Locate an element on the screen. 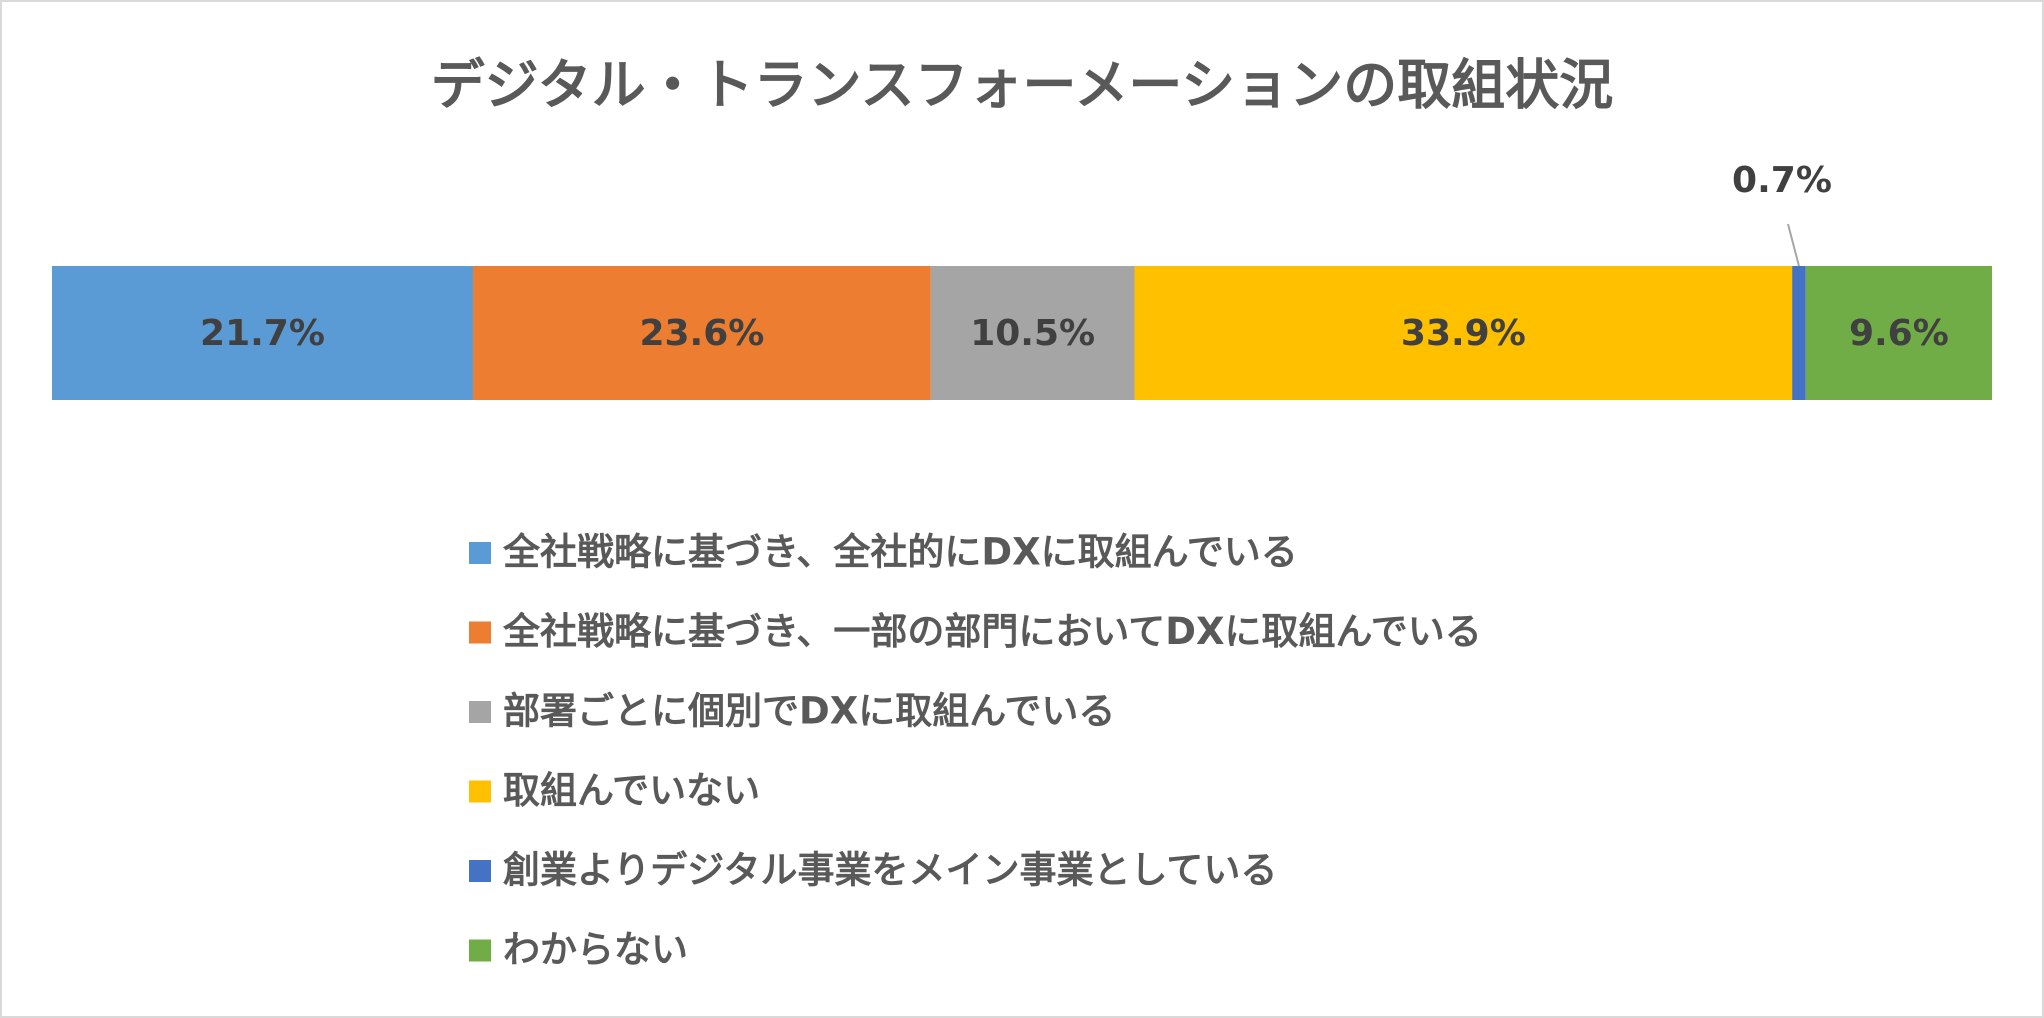 The image size is (2044, 1018). legend-label: わからない is located at coordinates (595, 949).